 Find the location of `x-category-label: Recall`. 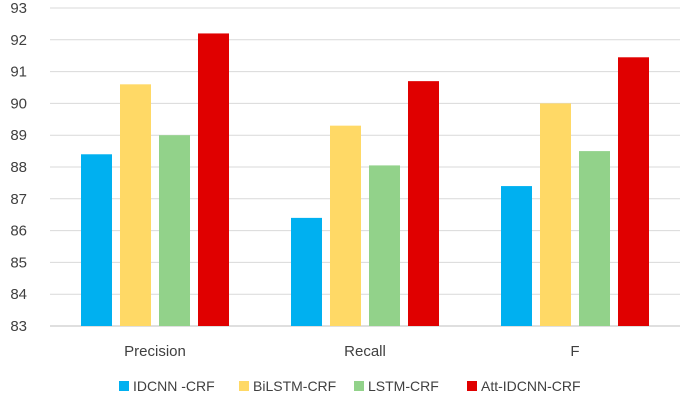

x-category-label: Recall is located at coordinates (365, 351).